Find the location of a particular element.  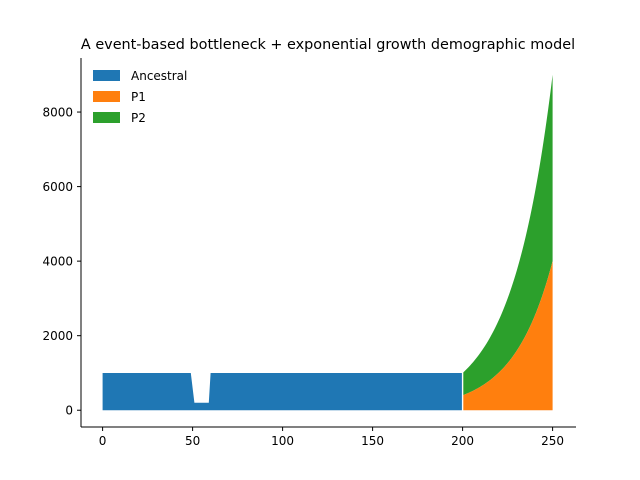

y-tick-label: 6000 is located at coordinates (57, 187).